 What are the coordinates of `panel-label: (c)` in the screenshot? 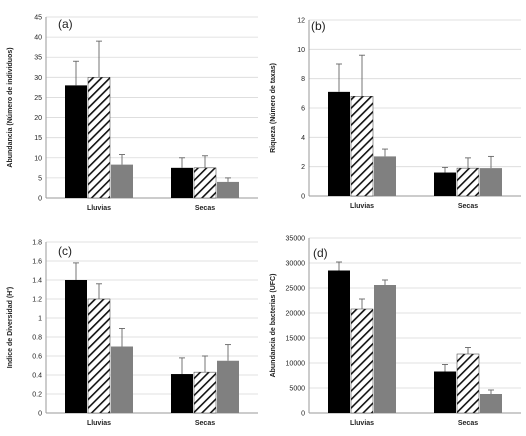 It's located at (65, 251).